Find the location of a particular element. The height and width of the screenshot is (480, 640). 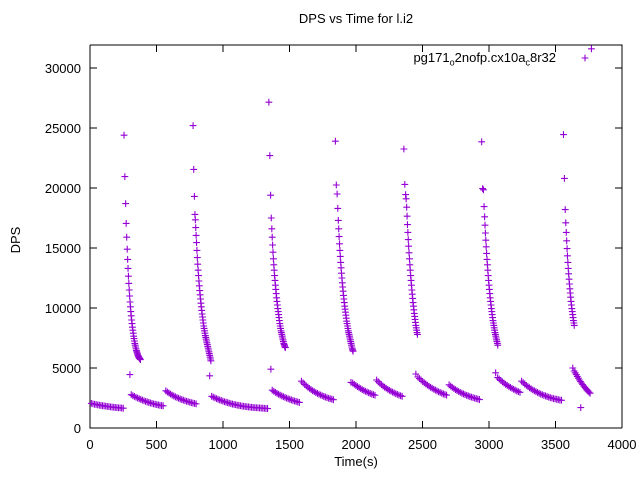

x-tick-label: 1000 is located at coordinates (223, 444).